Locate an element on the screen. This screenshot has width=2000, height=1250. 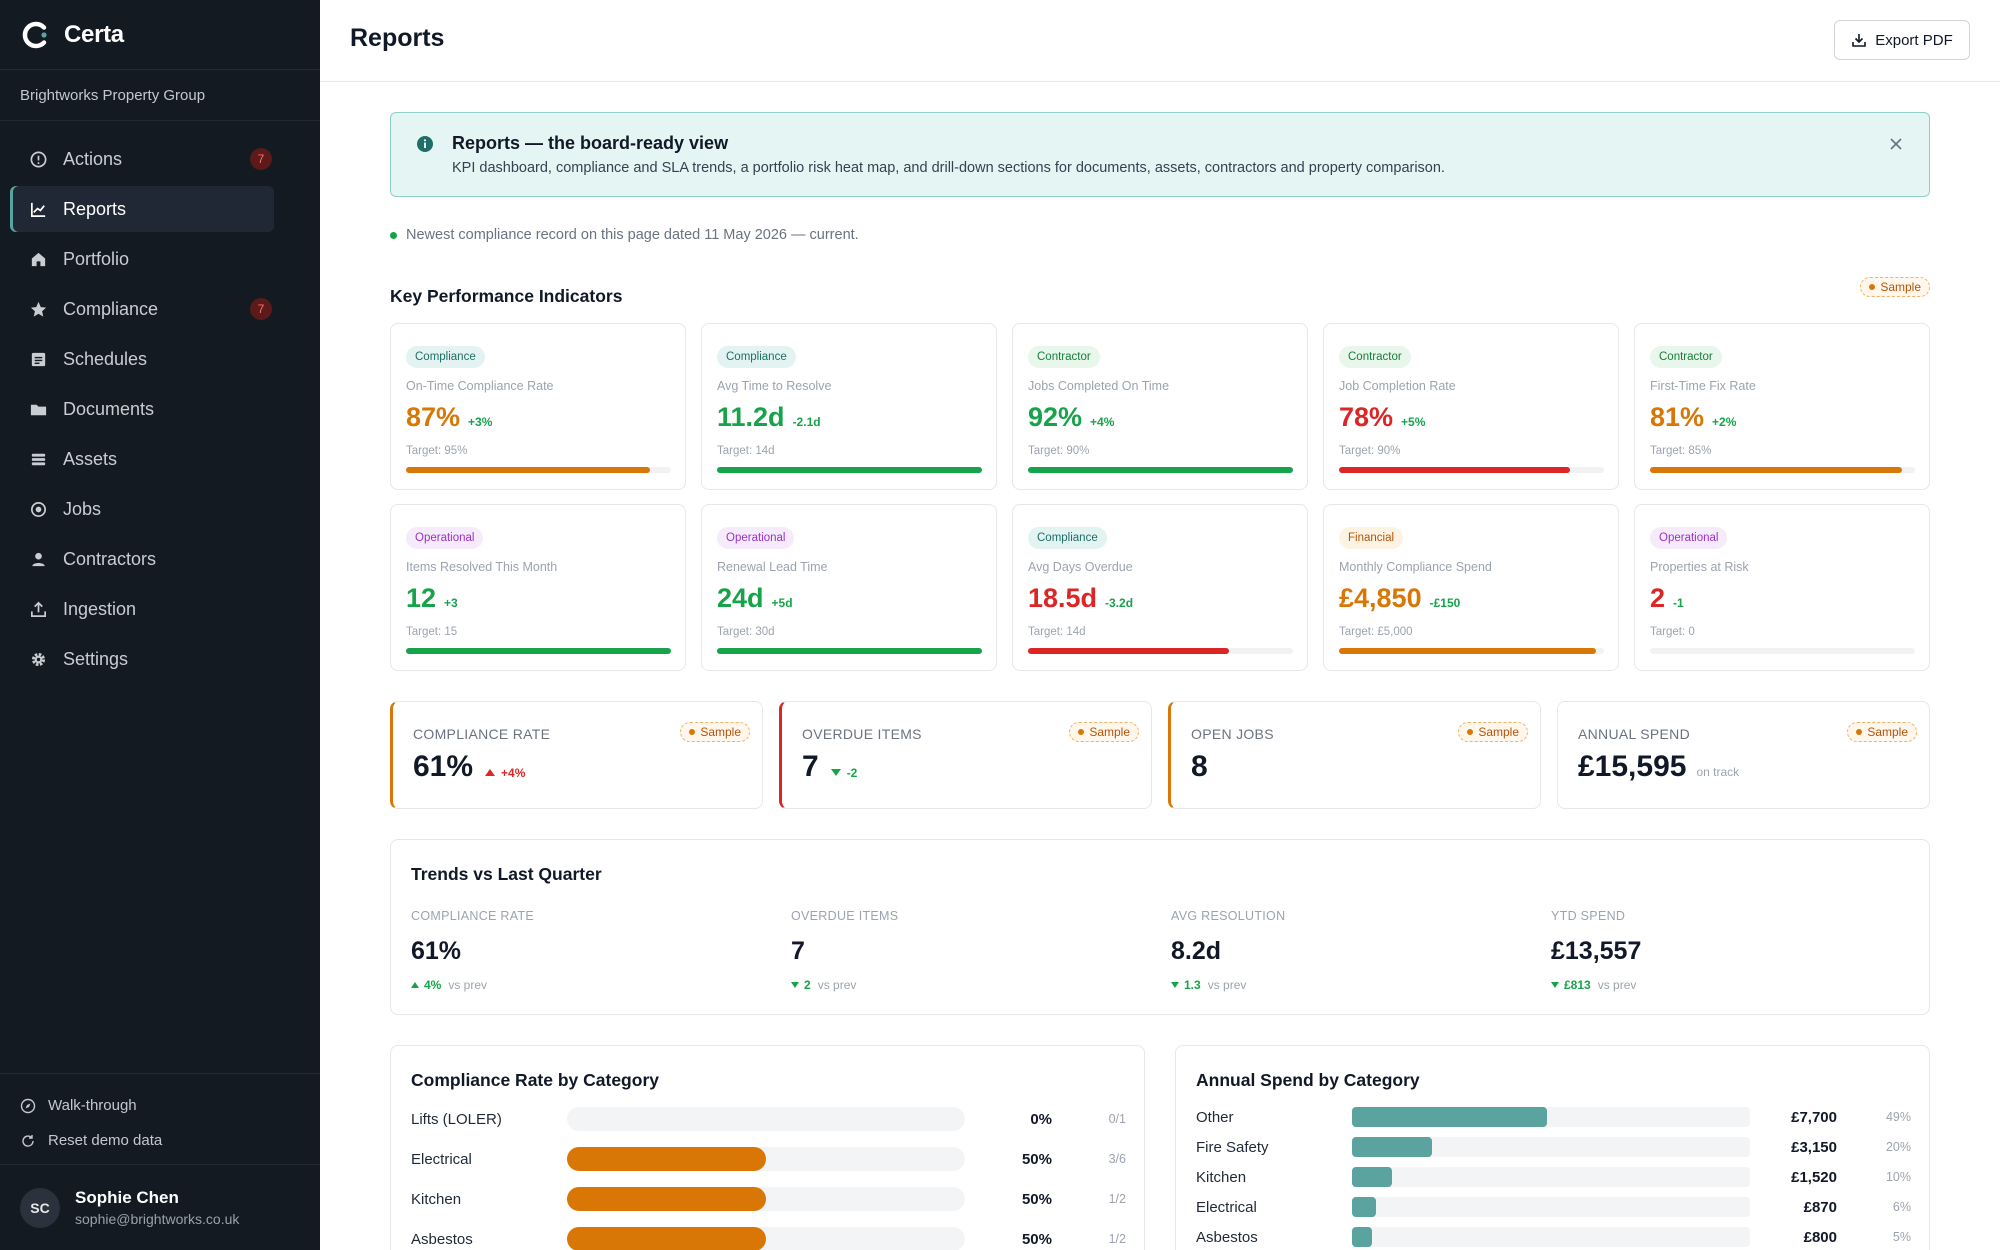
summary-delta-value: -2 is located at coordinates (852, 772).